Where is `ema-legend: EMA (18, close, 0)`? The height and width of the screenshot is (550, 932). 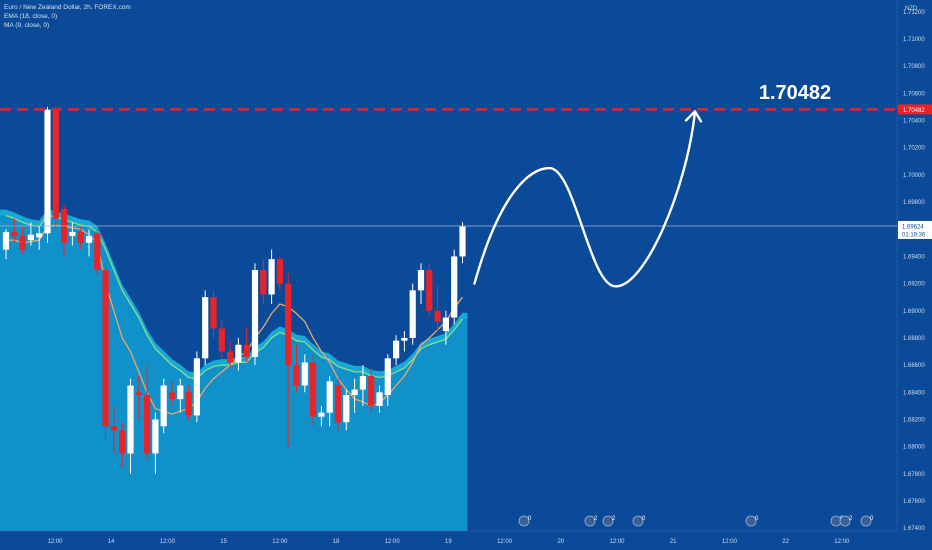 ema-legend: EMA (18, close, 0) is located at coordinates (31, 16).